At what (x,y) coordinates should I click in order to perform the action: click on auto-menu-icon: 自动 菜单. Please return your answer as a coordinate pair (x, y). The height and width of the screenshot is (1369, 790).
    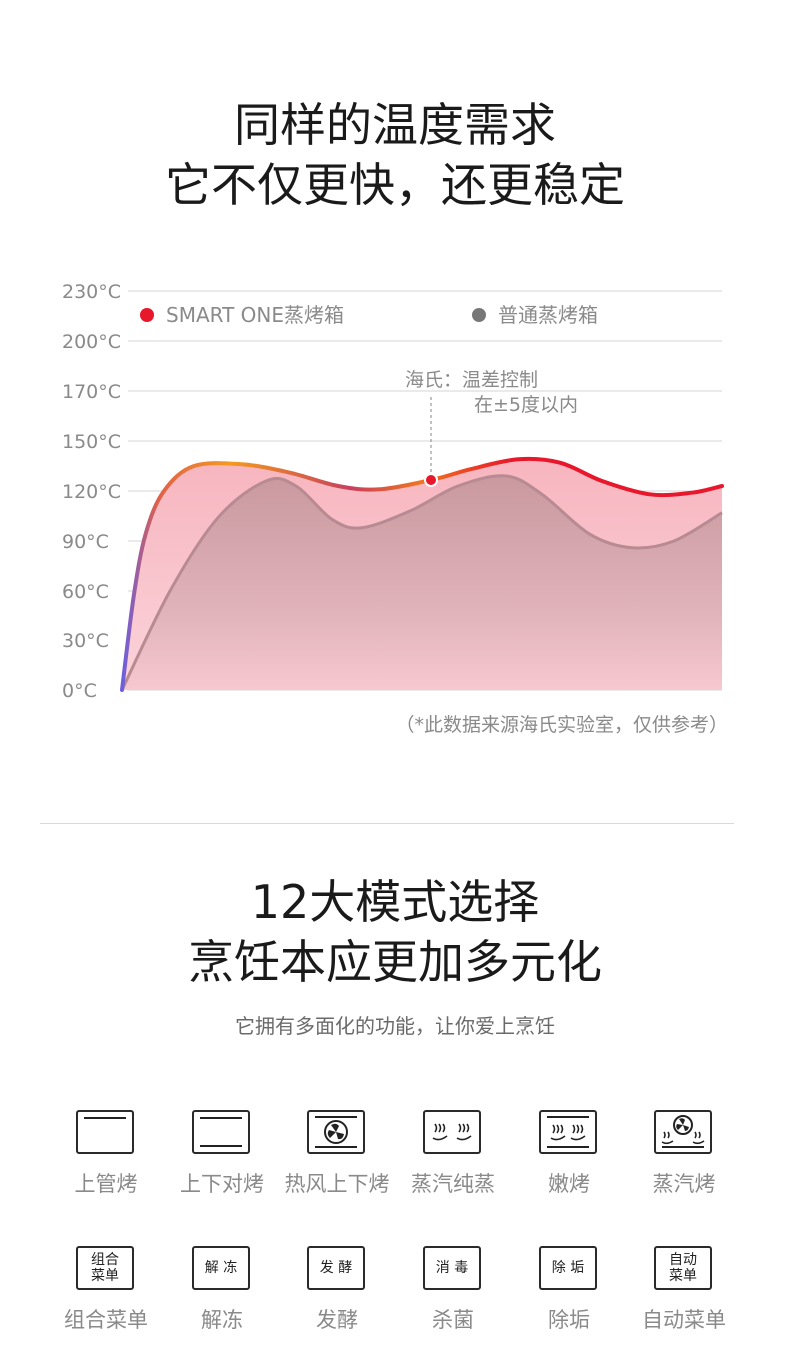
    Looking at the image, I should click on (683, 1268).